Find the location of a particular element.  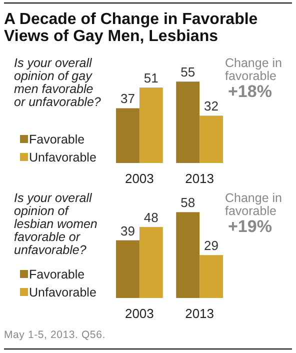

annotation: +18% is located at coordinates (250, 91).